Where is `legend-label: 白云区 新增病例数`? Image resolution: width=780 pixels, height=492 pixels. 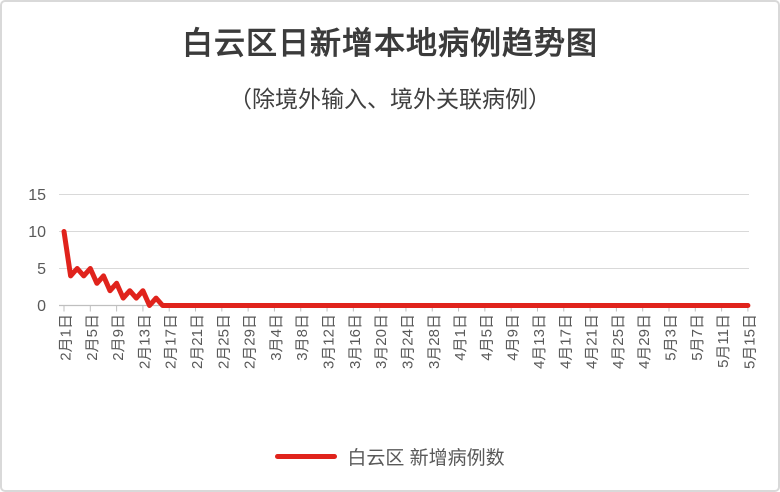 legend-label: 白云区 新增病例数 is located at coordinates (426, 458).